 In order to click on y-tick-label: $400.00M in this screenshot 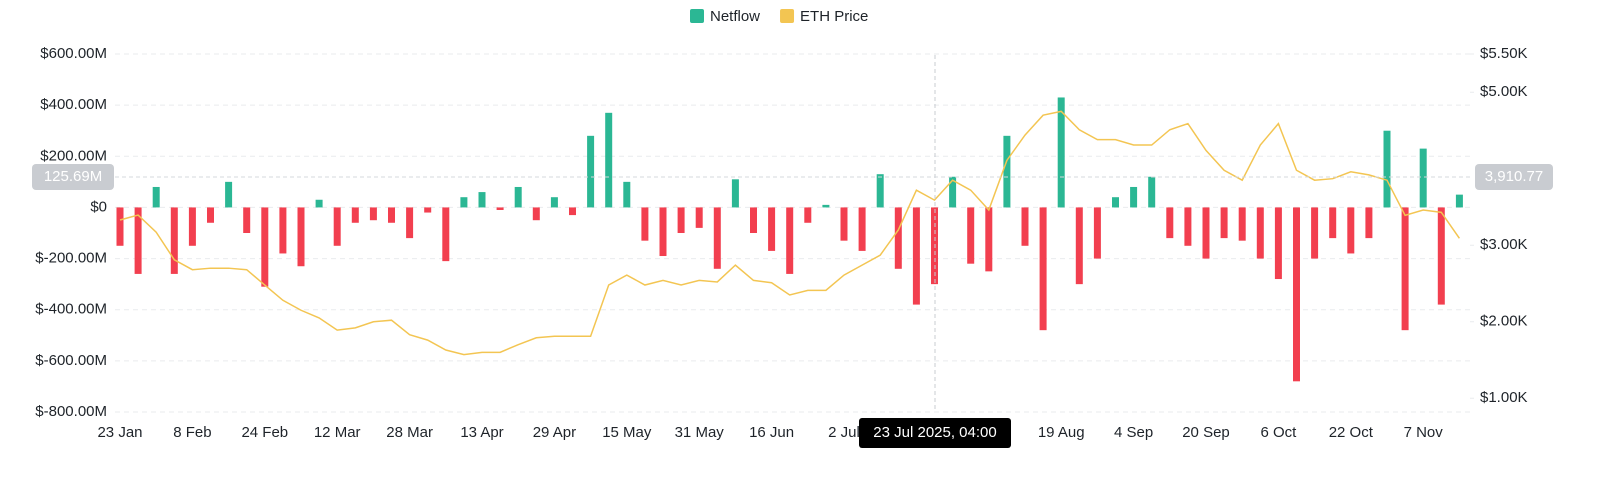, I will do `click(73, 104)`.